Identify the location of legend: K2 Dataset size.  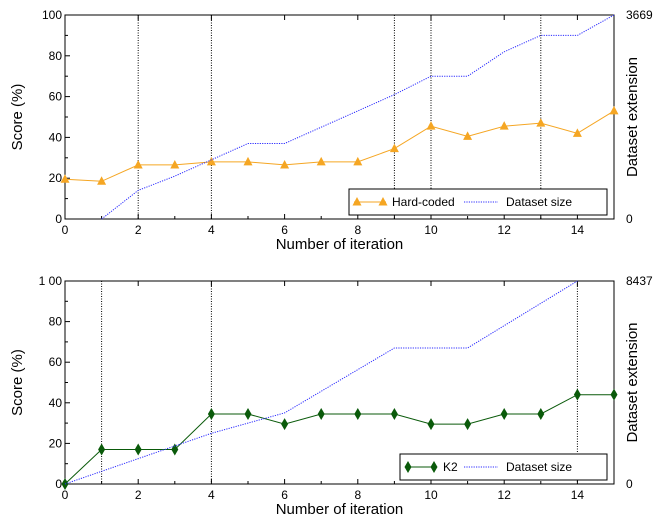
(503, 467).